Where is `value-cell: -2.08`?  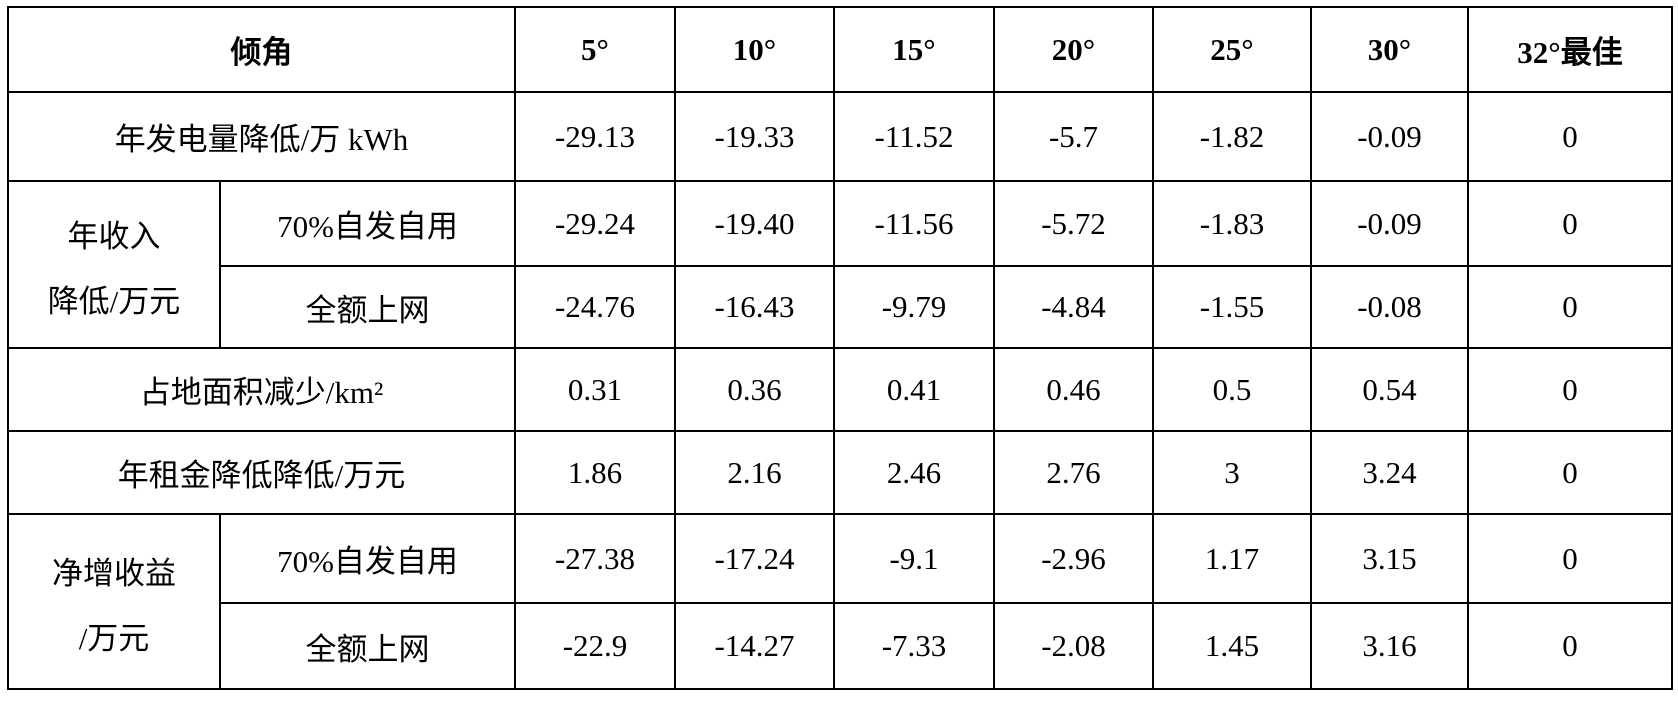
value-cell: -2.08 is located at coordinates (1073, 646).